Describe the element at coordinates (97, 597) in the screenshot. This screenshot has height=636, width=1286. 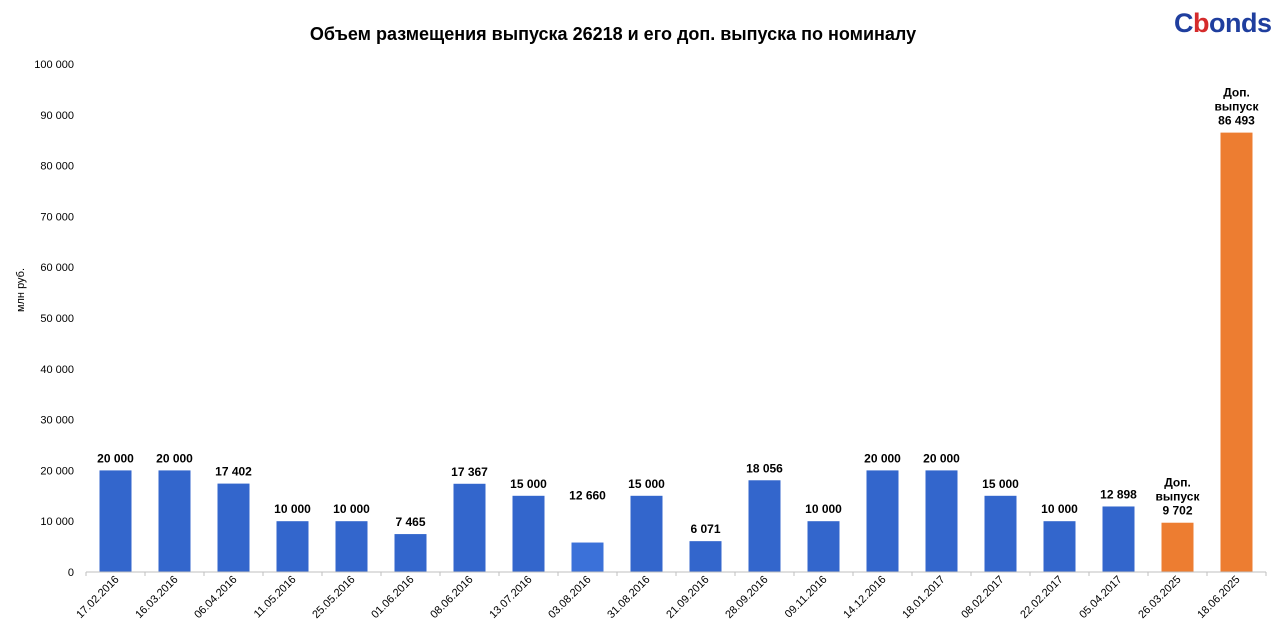
I see `x-tick-label: 17.02.2016` at that location.